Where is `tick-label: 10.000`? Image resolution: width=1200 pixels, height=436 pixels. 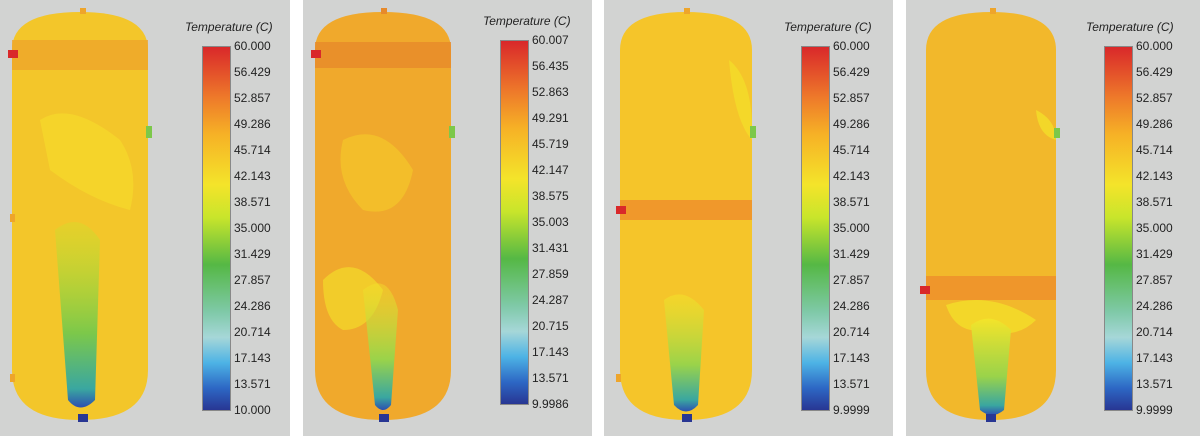
tick-label: 10.000 is located at coordinates (252, 410).